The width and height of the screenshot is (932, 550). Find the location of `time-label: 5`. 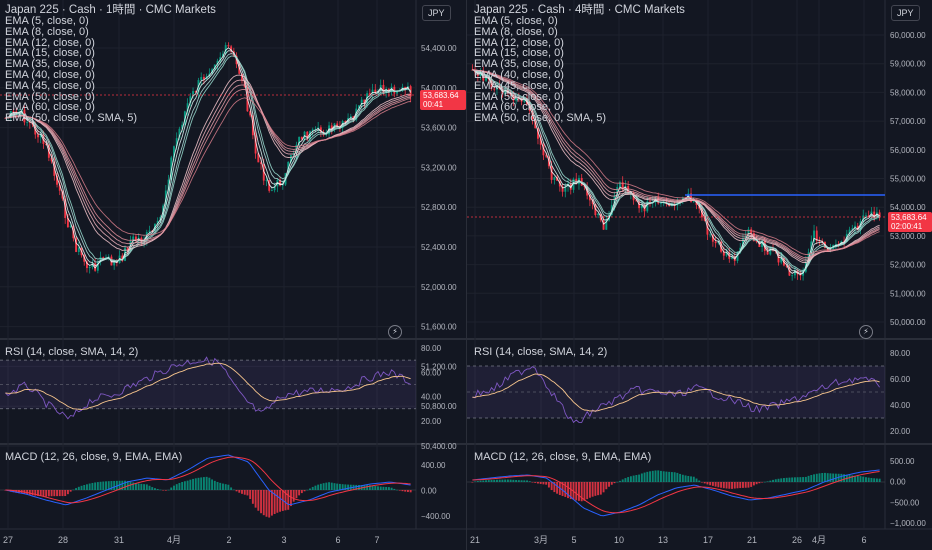

time-label: 5 is located at coordinates (573, 540).